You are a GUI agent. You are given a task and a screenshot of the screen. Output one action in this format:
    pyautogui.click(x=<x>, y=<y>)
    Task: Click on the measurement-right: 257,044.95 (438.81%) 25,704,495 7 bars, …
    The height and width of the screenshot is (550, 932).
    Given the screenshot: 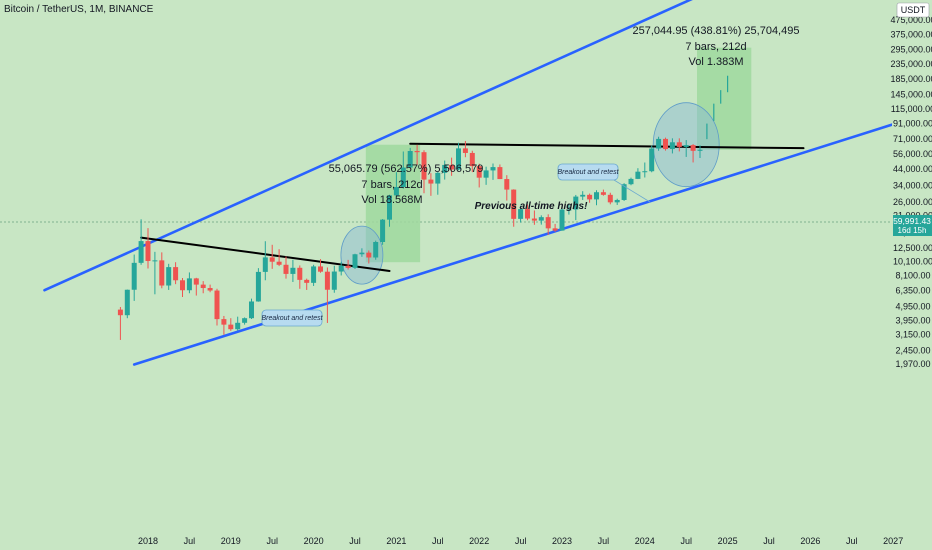 What is the action you would take?
    pyautogui.click(x=716, y=46)
    